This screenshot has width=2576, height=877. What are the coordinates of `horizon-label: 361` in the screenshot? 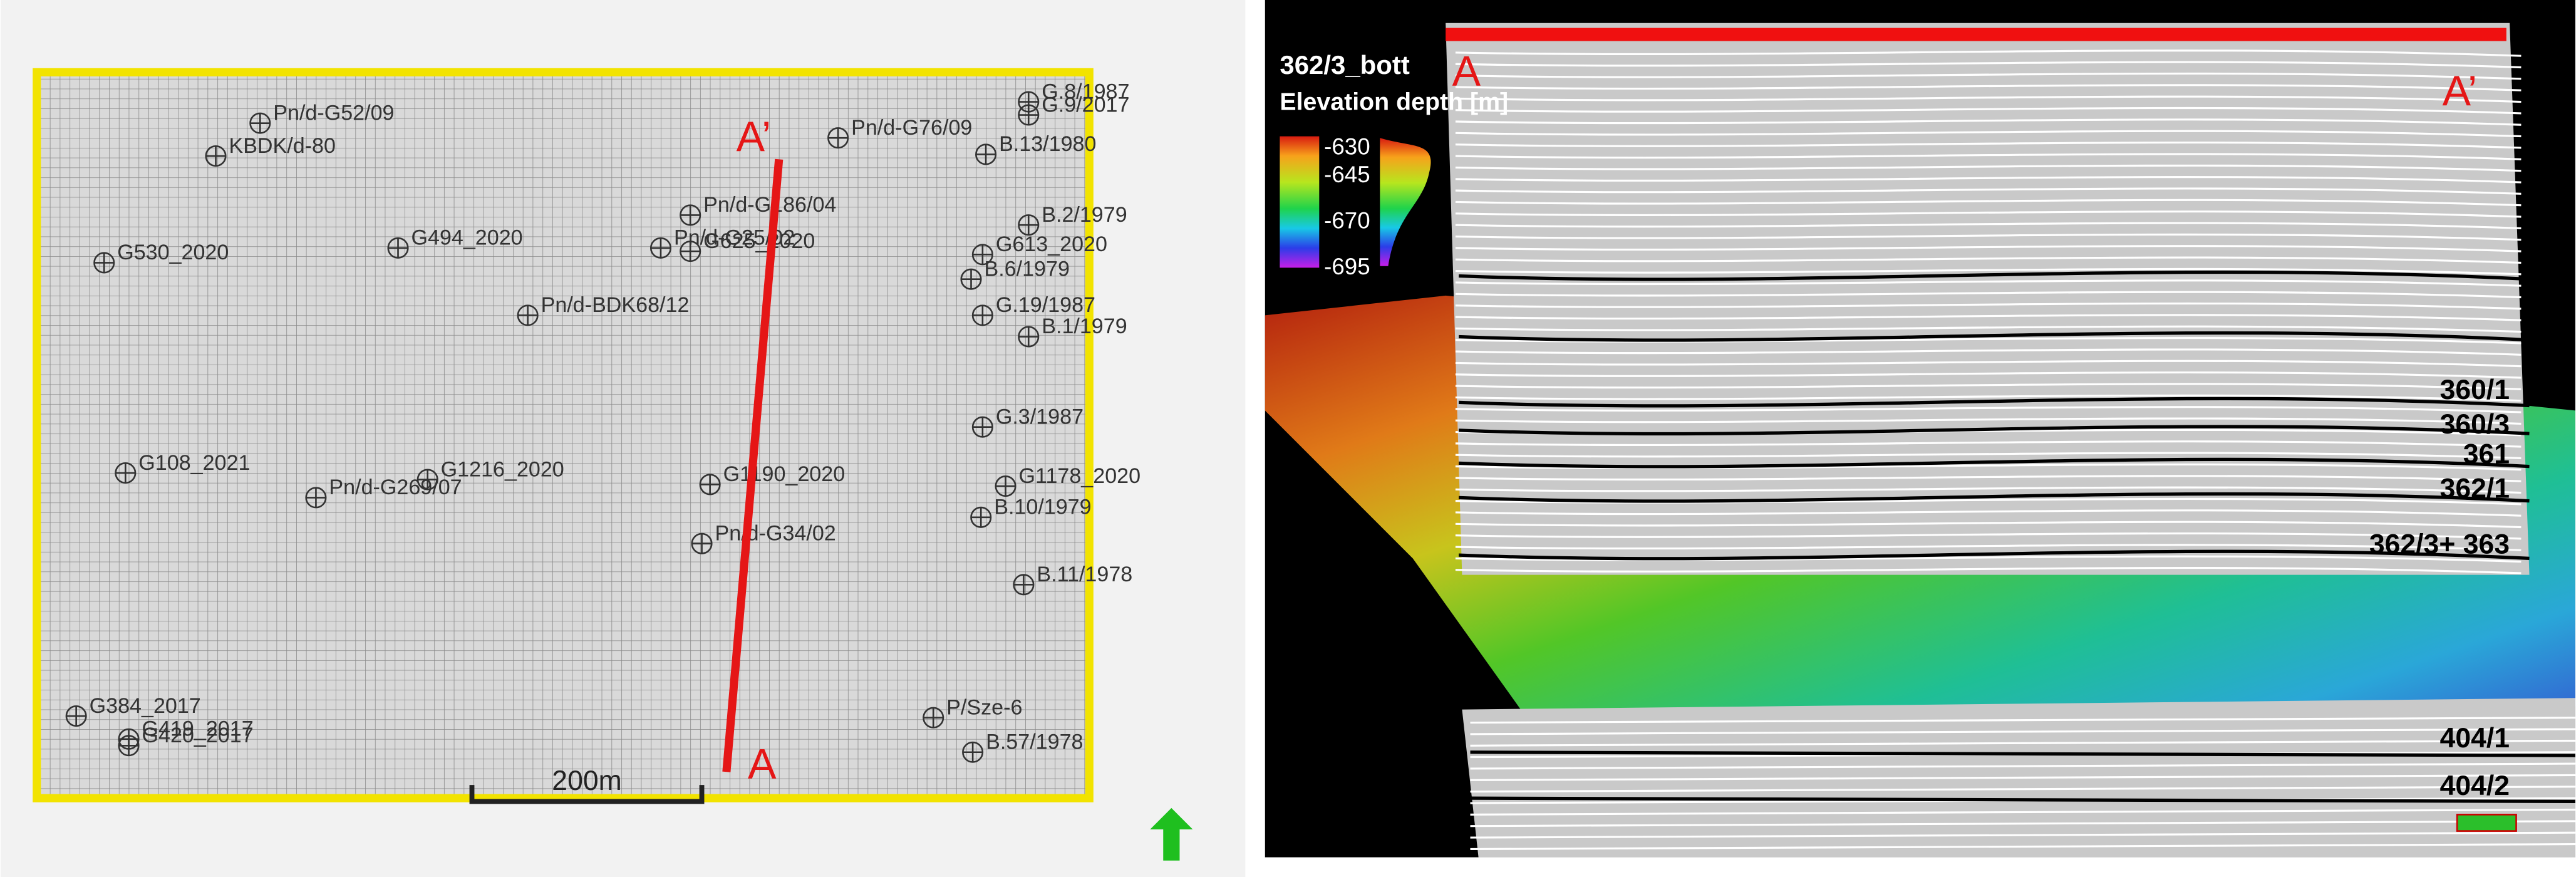 It's located at (2486, 453).